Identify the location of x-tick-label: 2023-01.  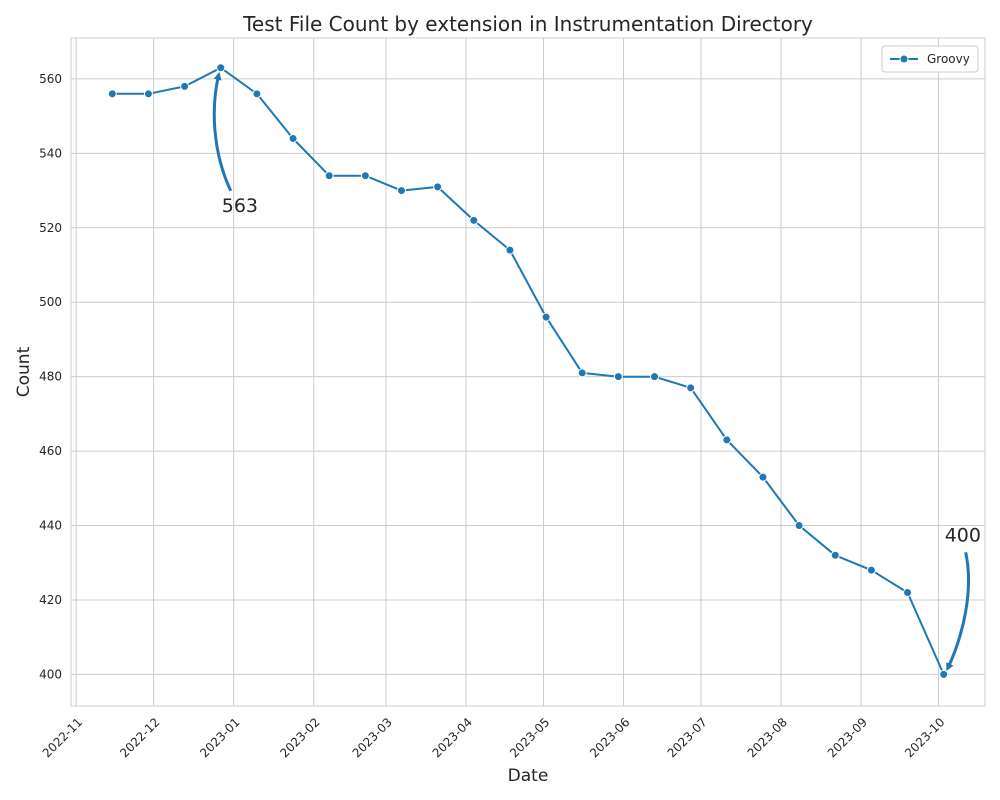
(219, 737).